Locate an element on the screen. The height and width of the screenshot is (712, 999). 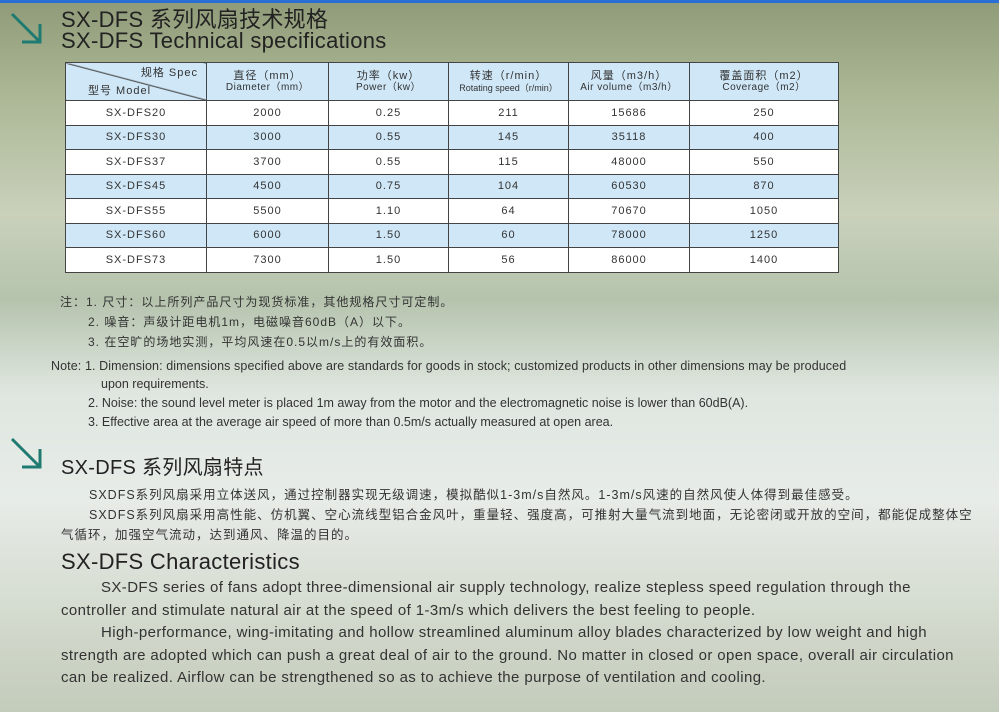
corner-model: 型号 Model is located at coordinates (120, 91).